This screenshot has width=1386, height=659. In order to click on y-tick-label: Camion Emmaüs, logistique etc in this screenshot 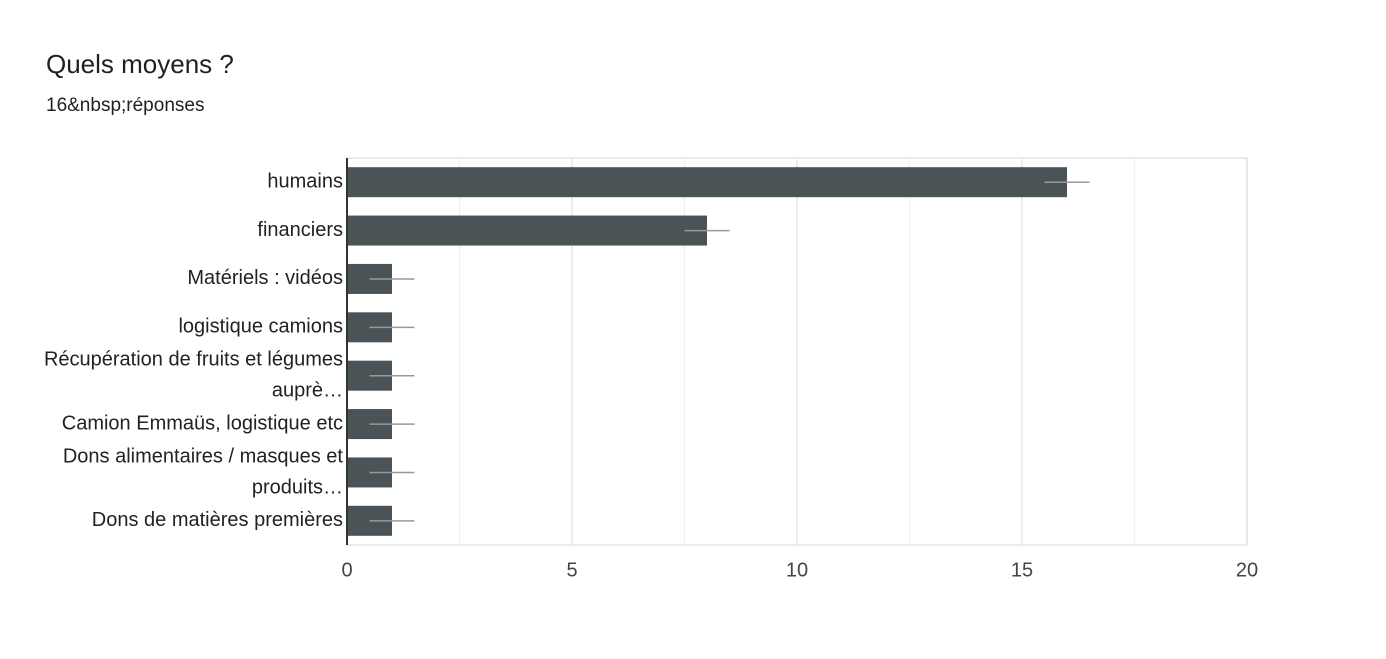, I will do `click(202, 423)`.